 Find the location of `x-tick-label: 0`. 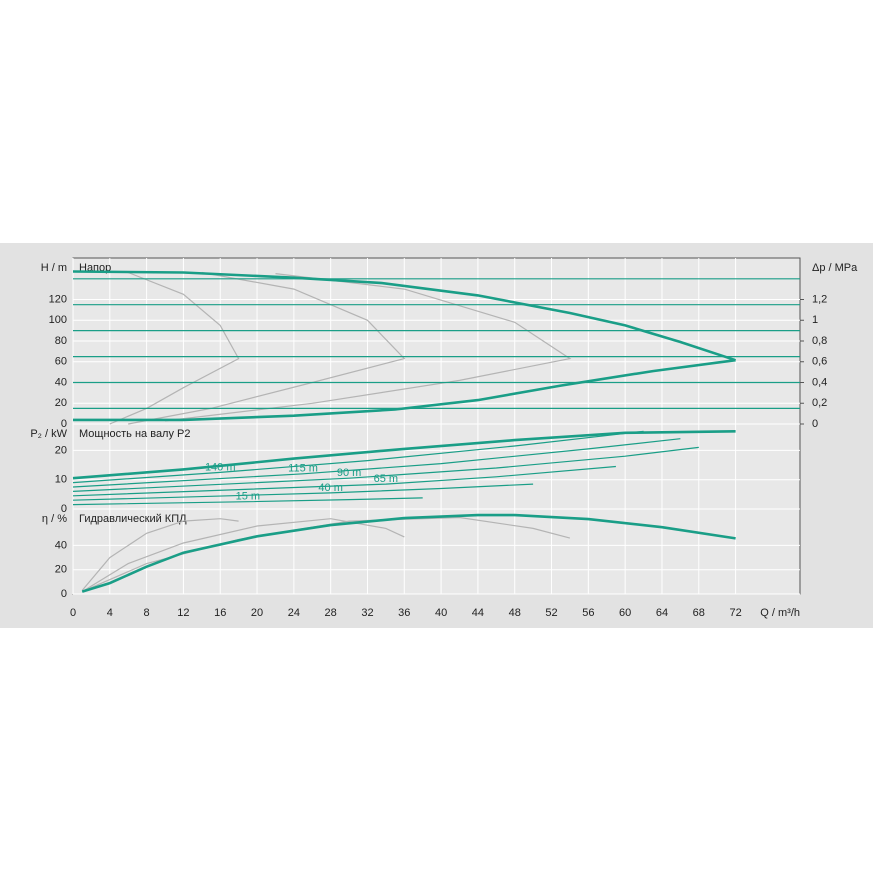

x-tick-label: 0 is located at coordinates (73, 613).